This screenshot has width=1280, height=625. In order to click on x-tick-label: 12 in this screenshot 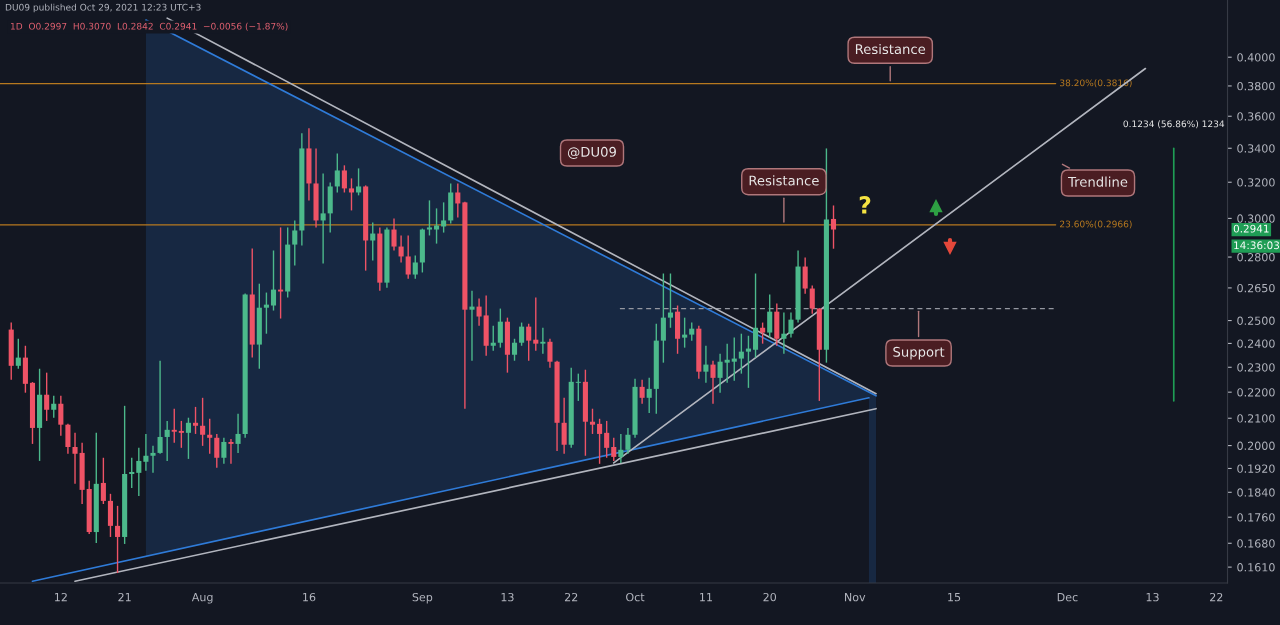, I will do `click(61, 597)`.